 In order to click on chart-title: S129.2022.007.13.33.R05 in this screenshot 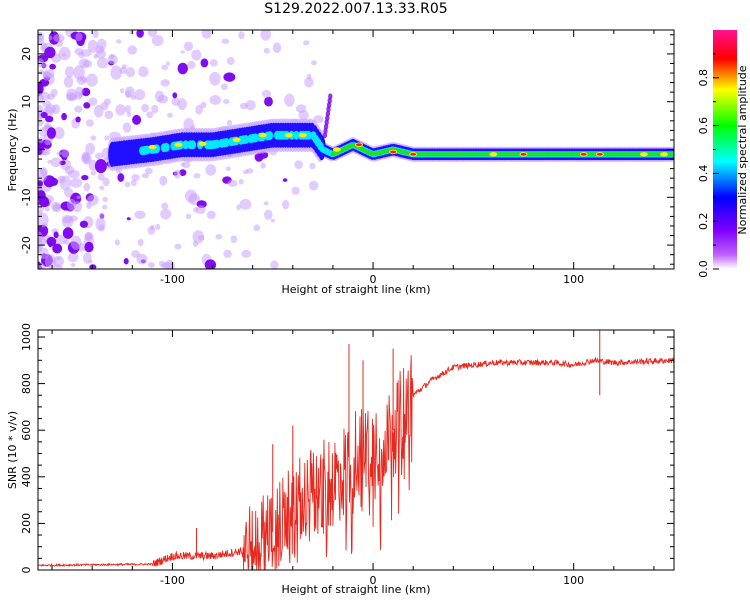, I will do `click(356, 9)`.